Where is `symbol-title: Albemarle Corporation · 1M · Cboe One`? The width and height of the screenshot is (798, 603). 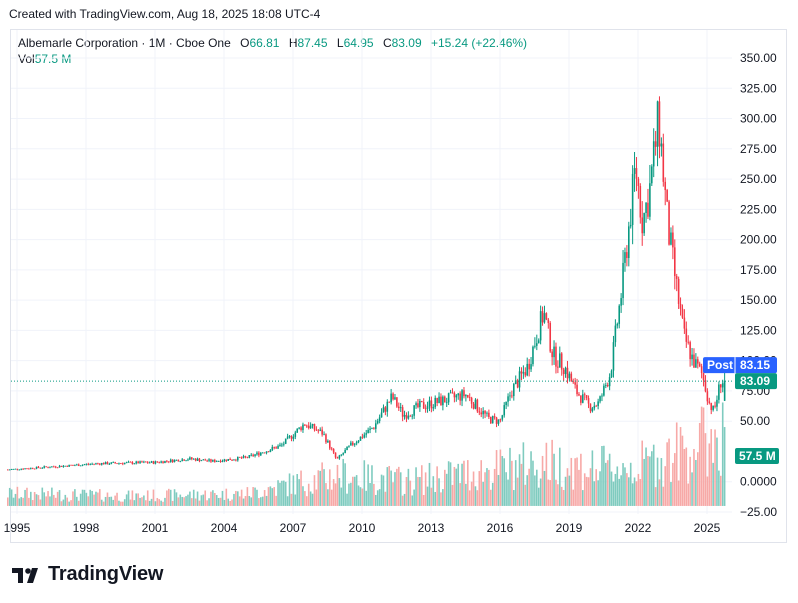 symbol-title: Albemarle Corporation · 1M · Cboe One is located at coordinates (124, 43).